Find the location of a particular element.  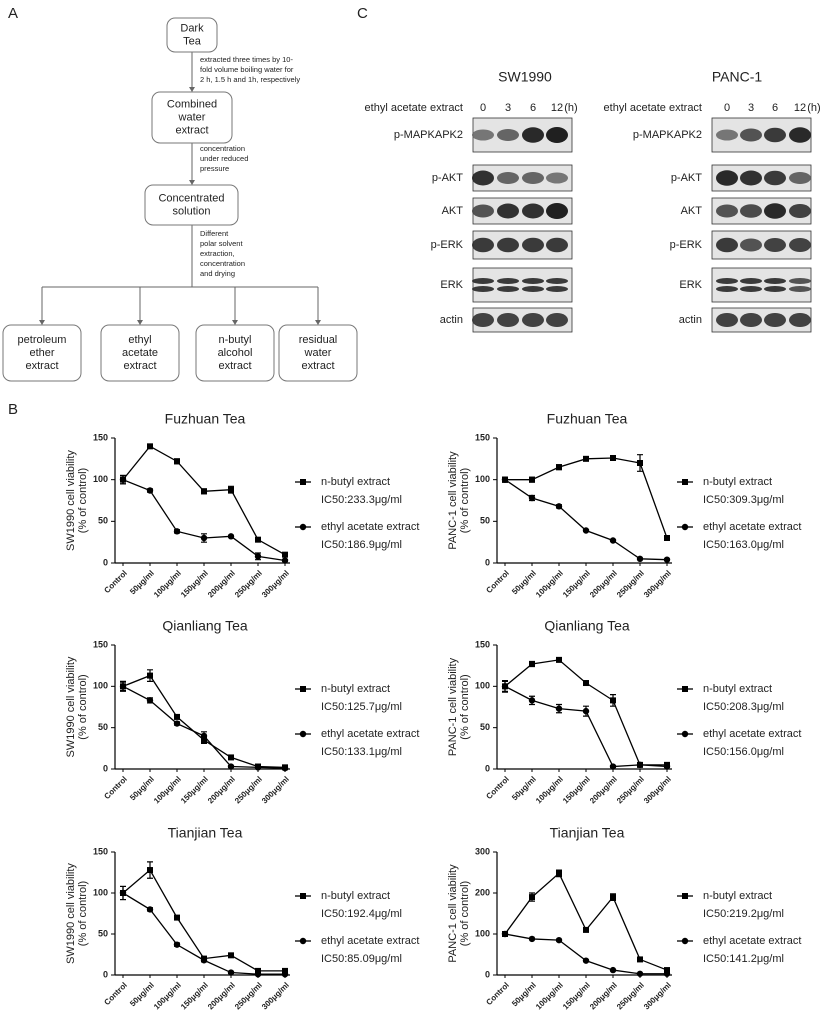

blot-row-label: p-MAPKAPK2 is located at coordinates (428, 135).